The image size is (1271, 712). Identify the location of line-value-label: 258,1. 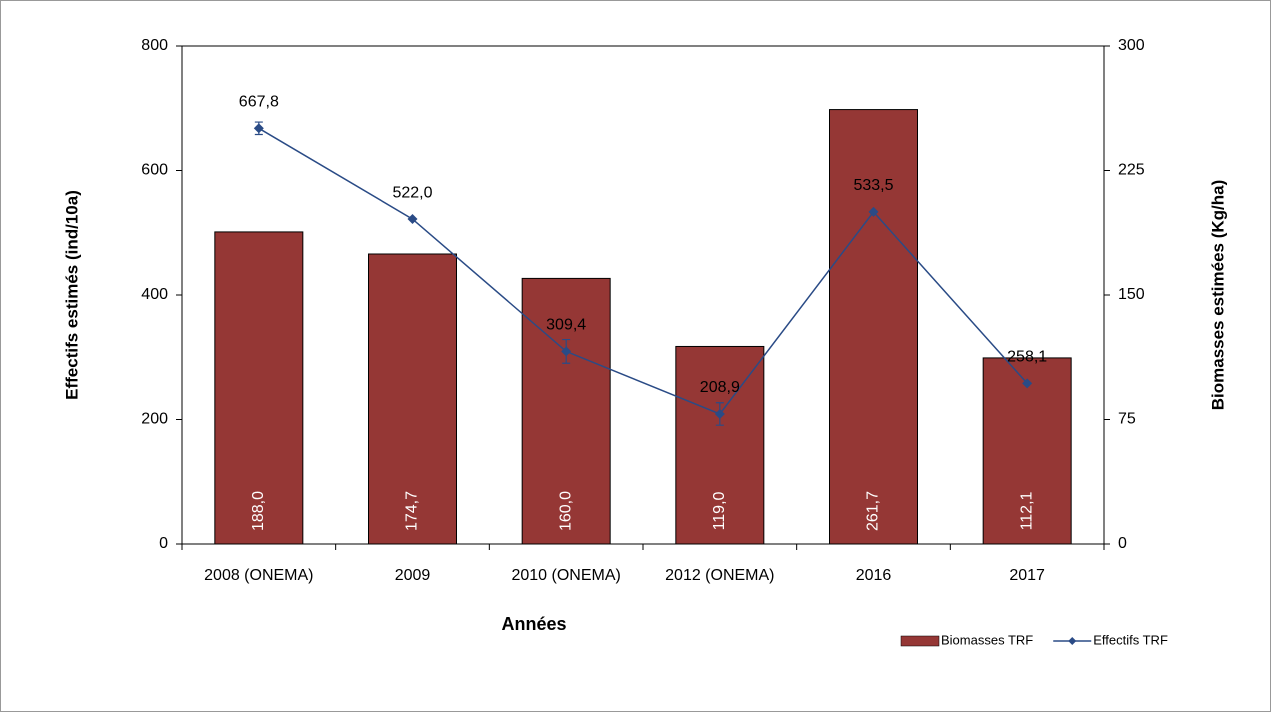
(1027, 357).